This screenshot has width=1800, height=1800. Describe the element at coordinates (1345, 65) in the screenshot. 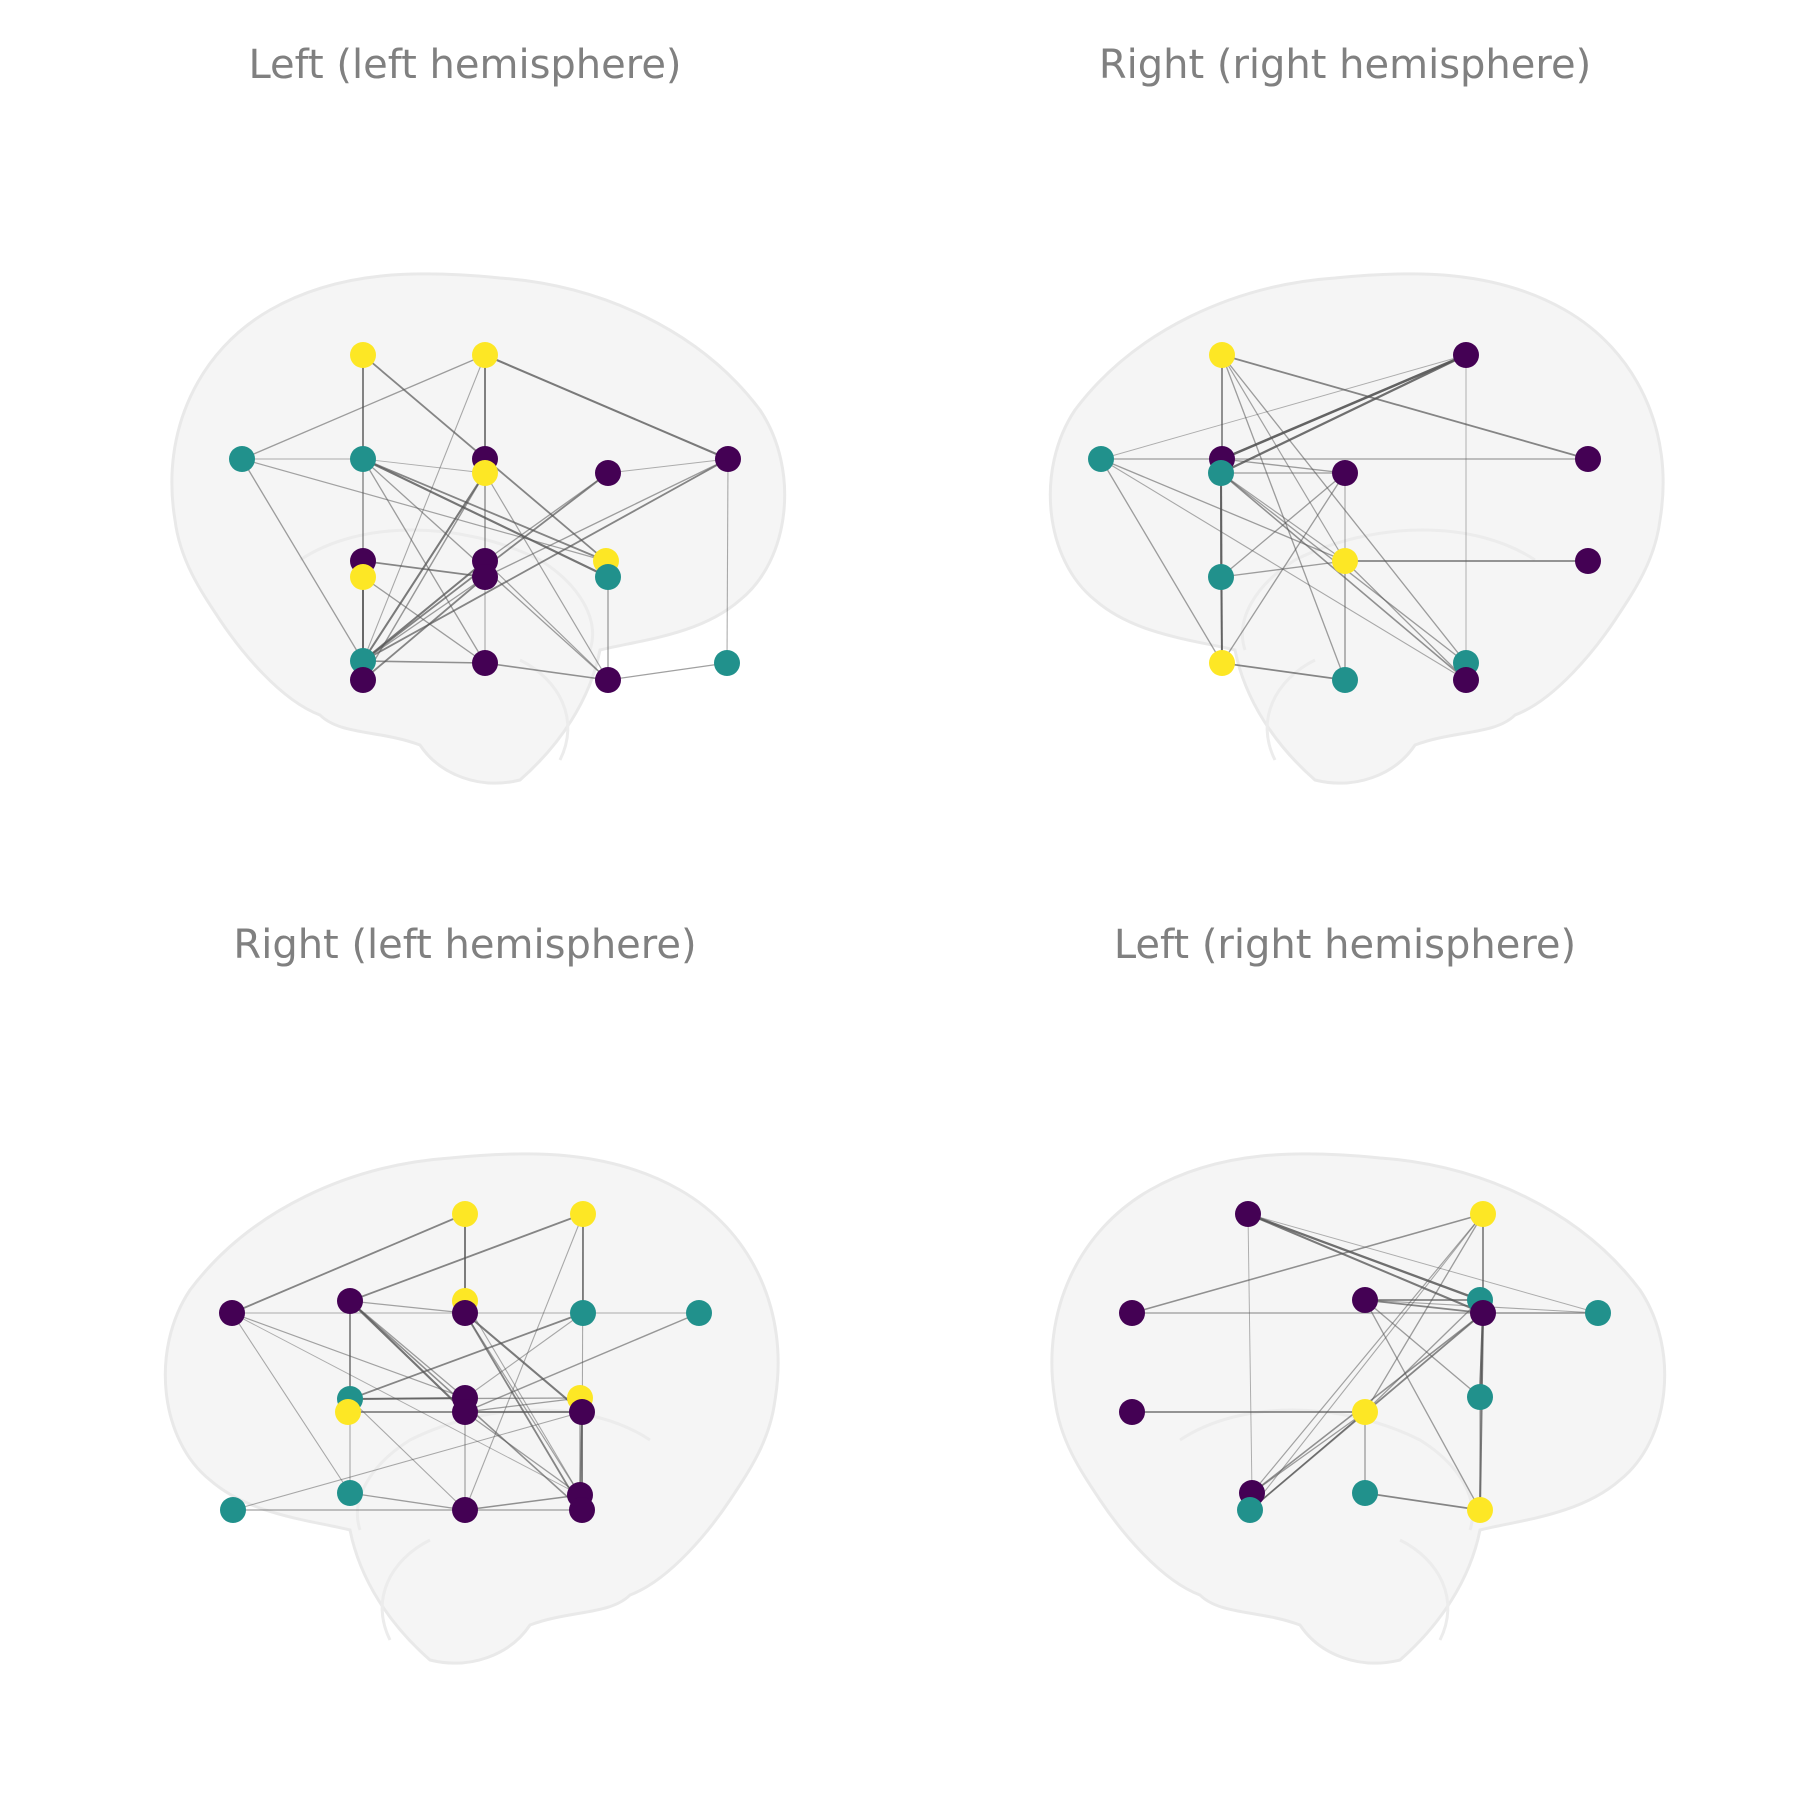

I see `panel-title: Right (right hemisphere)` at that location.